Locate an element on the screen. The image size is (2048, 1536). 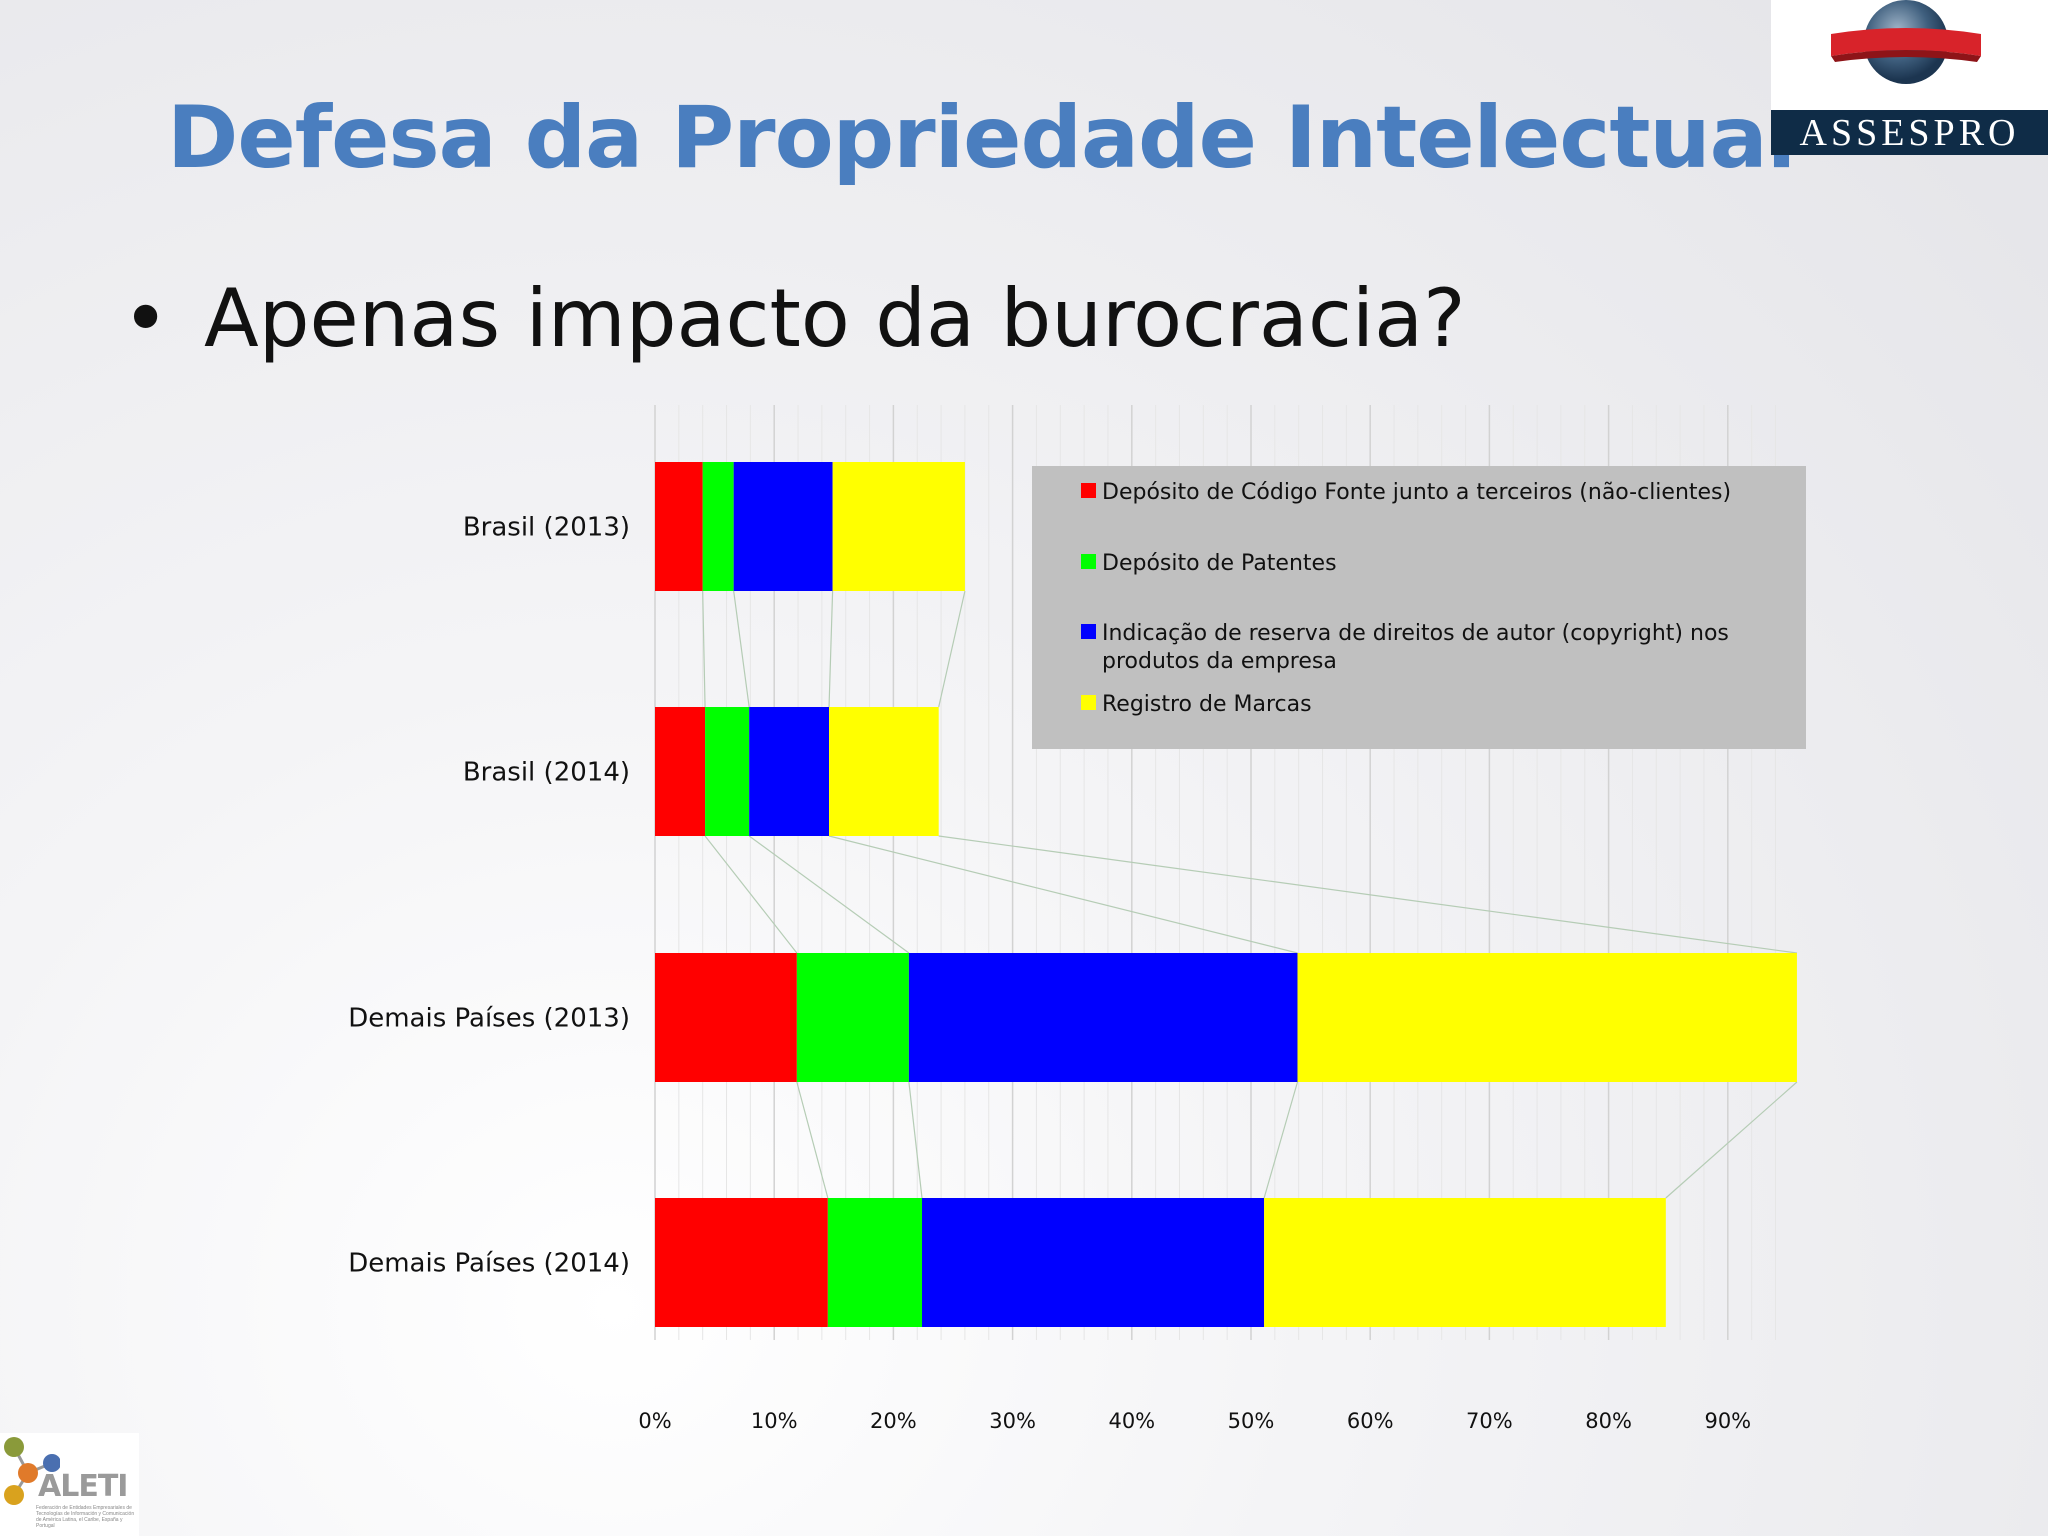
tick-label: 50% is located at coordinates (1251, 1421).